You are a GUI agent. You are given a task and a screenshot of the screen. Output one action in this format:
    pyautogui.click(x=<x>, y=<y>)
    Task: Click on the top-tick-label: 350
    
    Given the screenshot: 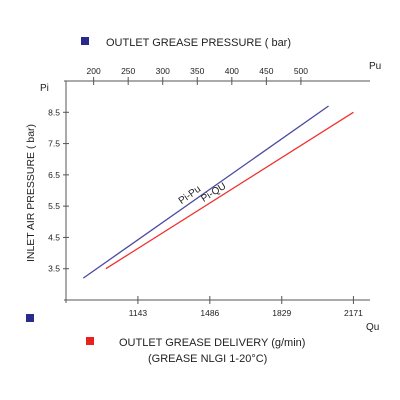 What is the action you would take?
    pyautogui.click(x=197, y=71)
    